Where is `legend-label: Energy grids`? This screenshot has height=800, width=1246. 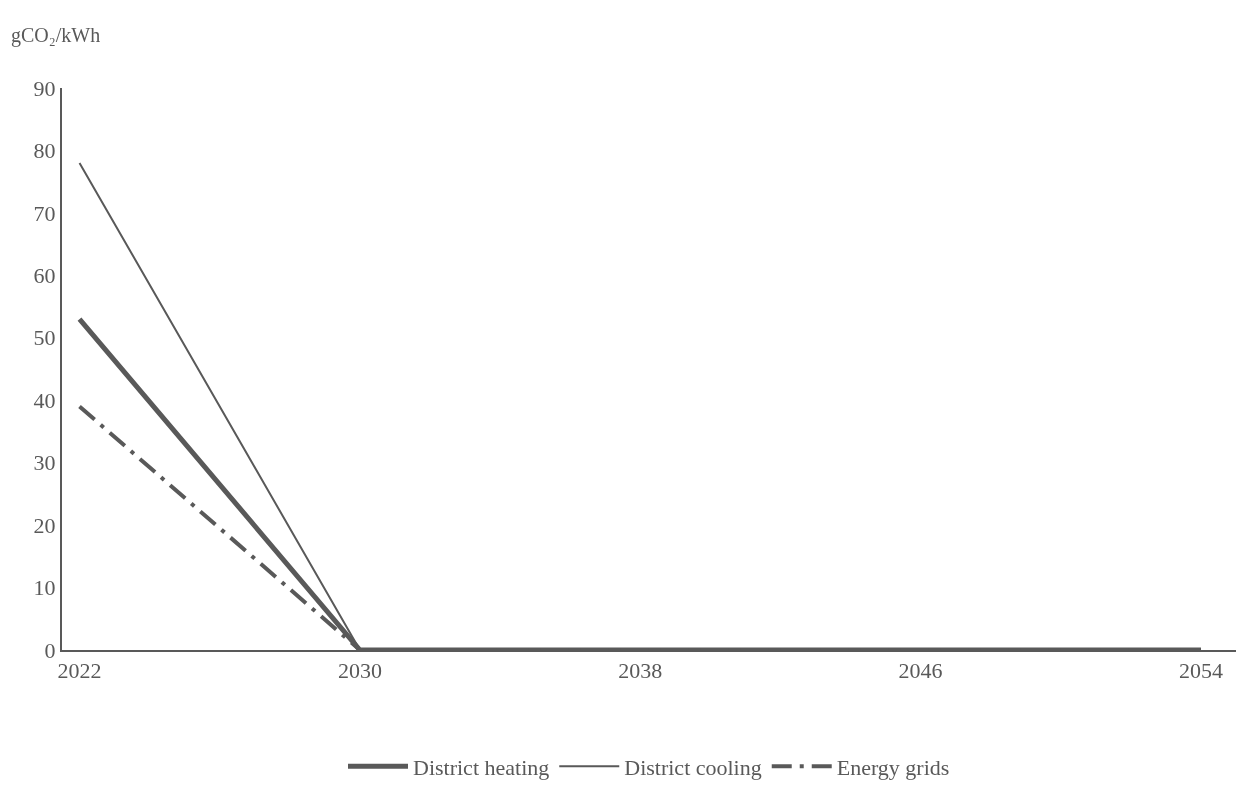
legend-label: Energy grids is located at coordinates (893, 767).